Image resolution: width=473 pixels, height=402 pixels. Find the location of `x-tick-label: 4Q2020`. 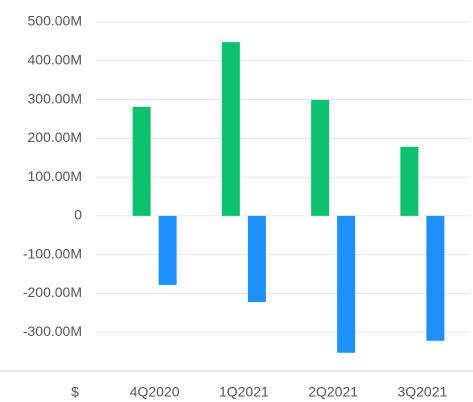

x-tick-label: 4Q2020 is located at coordinates (155, 392).